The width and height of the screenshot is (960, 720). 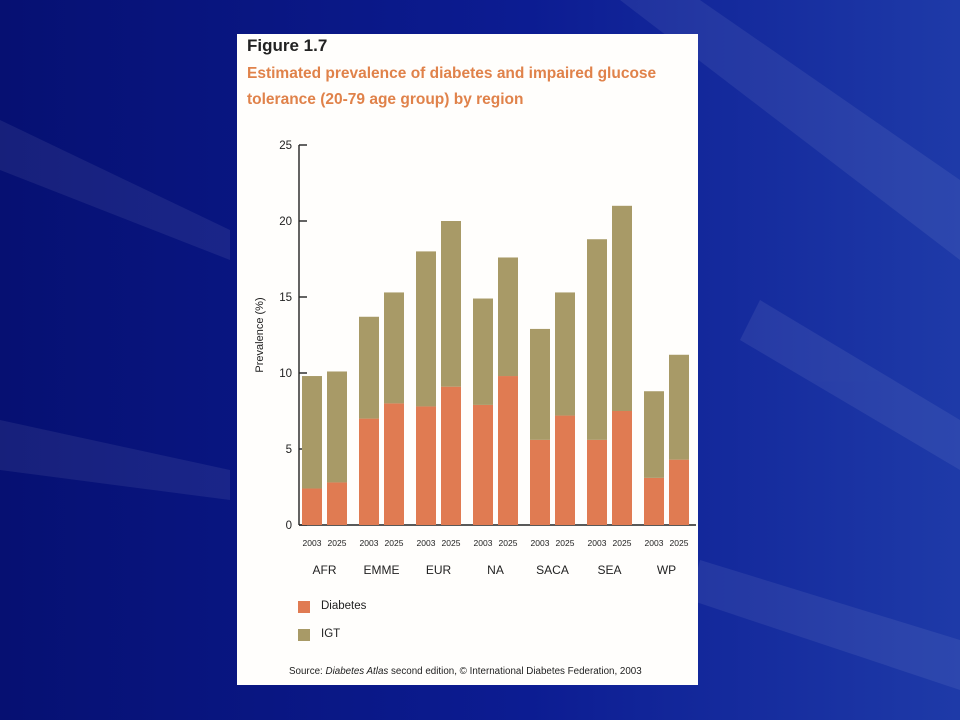 What do you see at coordinates (285, 298) in the screenshot?
I see `y-tick-label: 15` at bounding box center [285, 298].